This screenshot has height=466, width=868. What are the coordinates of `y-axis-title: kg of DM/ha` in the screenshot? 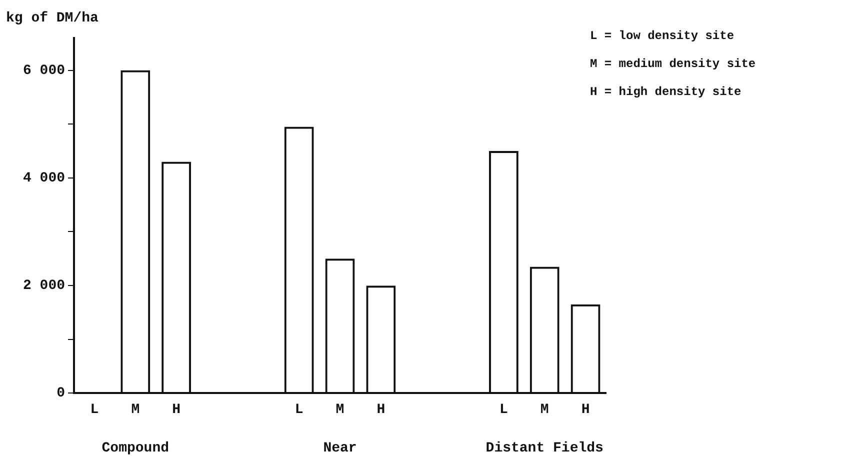 It's located at (53, 18).